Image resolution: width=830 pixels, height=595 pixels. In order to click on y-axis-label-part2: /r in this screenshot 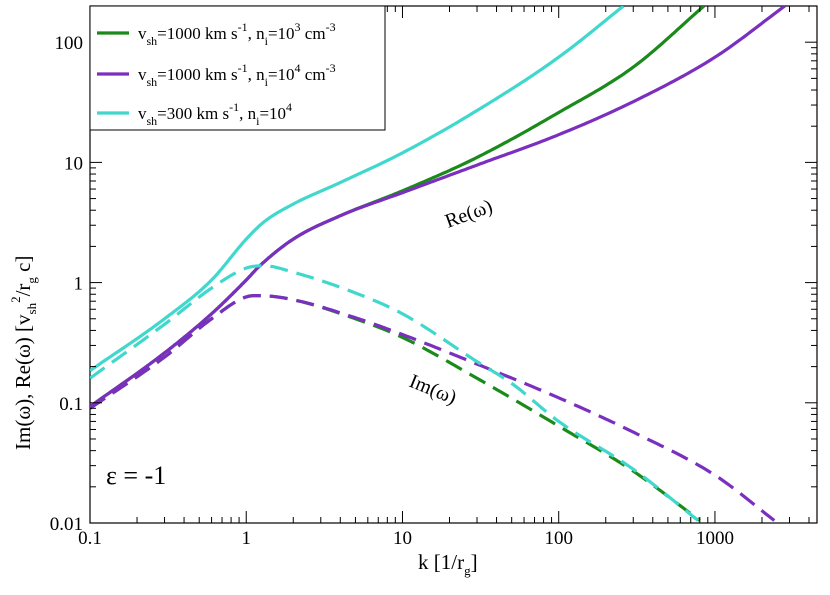, I will do `click(23, 290)`.